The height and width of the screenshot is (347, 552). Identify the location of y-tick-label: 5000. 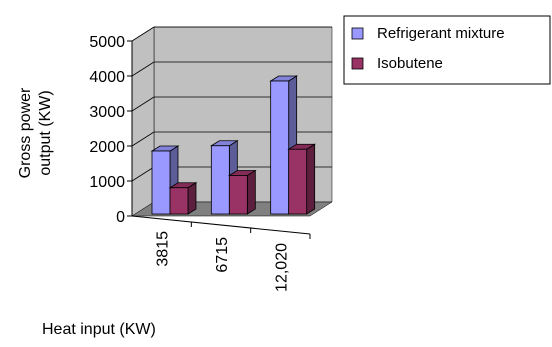
(107, 42).